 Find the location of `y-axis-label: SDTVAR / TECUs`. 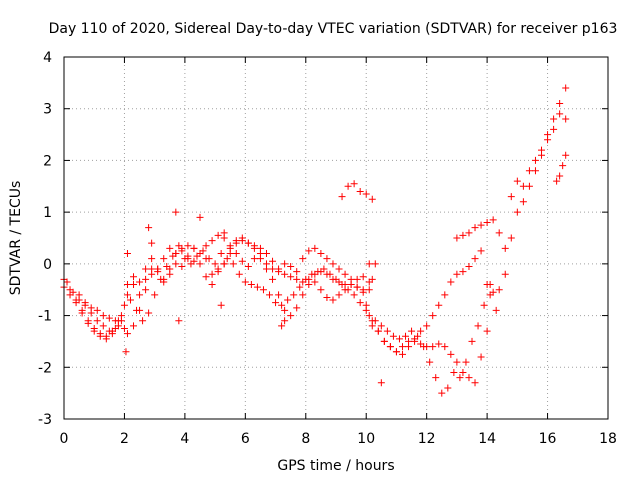

y-axis-label: SDTVAR / TECUs is located at coordinates (16, 238).